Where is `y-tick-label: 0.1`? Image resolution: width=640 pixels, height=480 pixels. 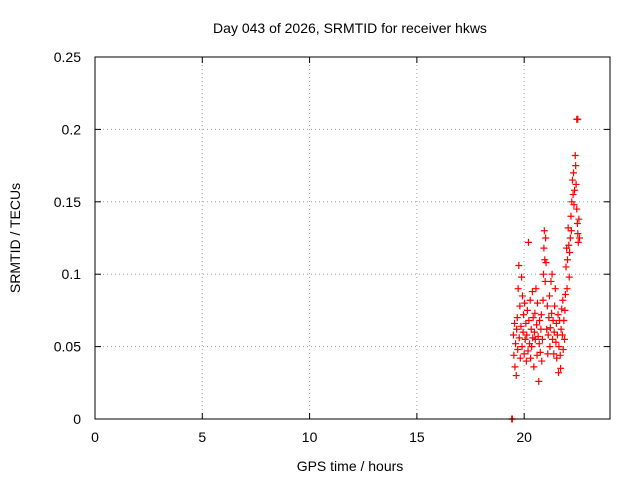
y-tick-label: 0.1 is located at coordinates (72, 274).